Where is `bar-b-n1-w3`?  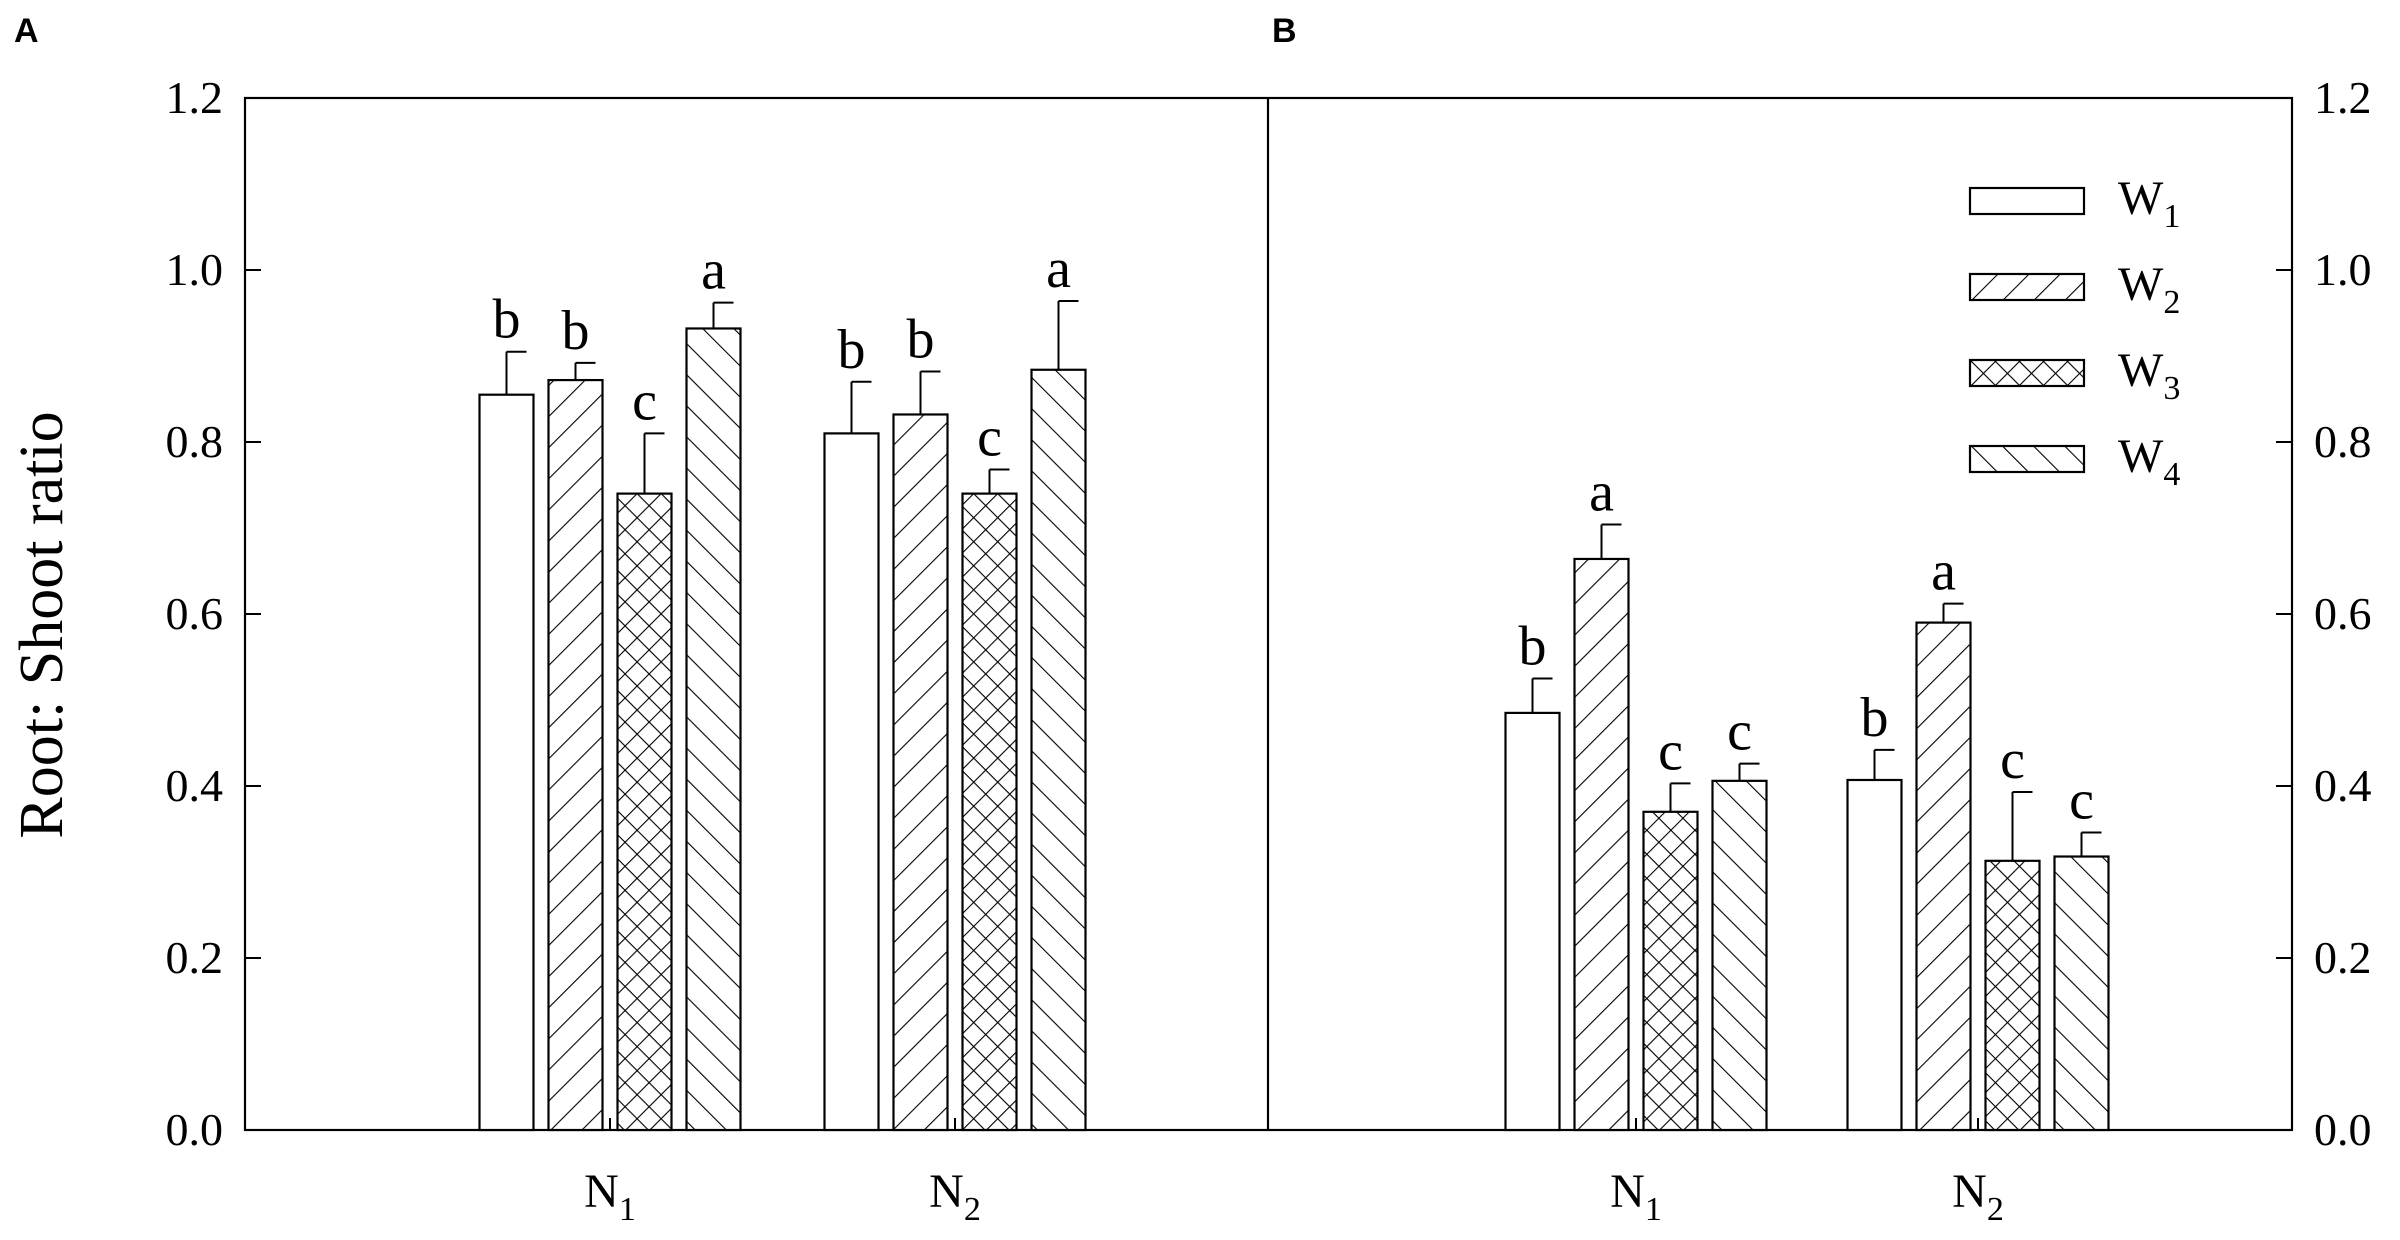 bar-b-n1-w3 is located at coordinates (1670, 971).